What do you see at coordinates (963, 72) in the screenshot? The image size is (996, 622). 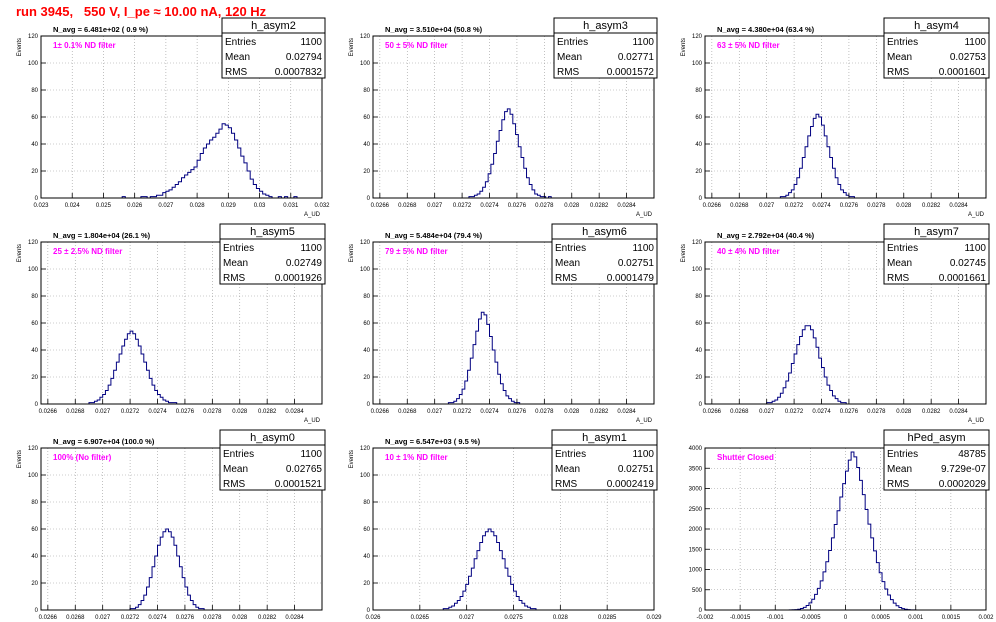 I see `stats-value: 0.0001601` at bounding box center [963, 72].